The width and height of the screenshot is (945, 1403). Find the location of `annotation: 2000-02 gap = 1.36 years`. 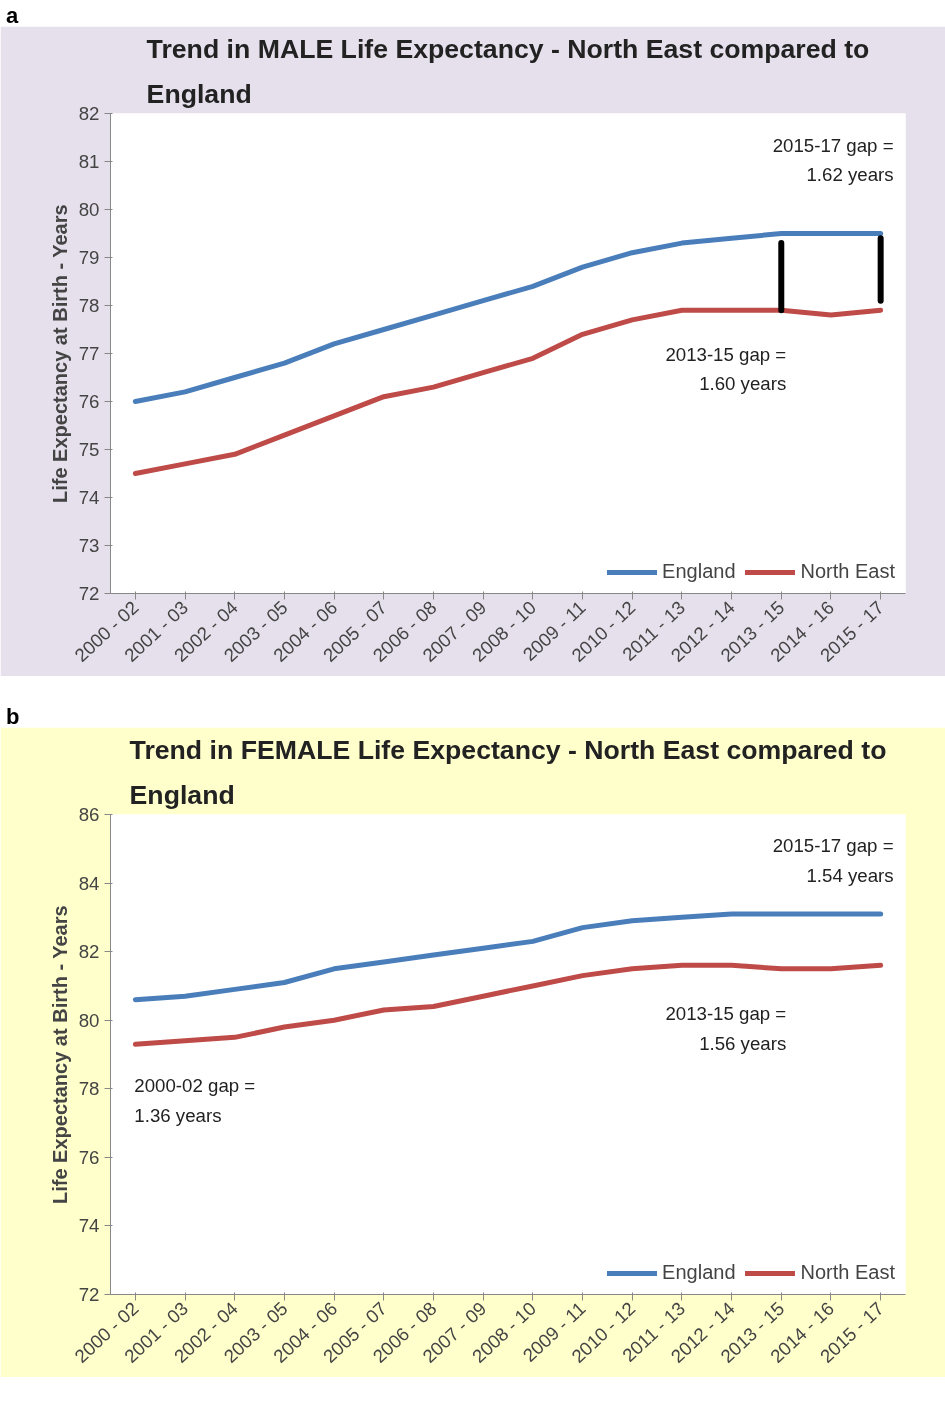

annotation: 2000-02 gap = 1.36 years is located at coordinates (195, 1100).